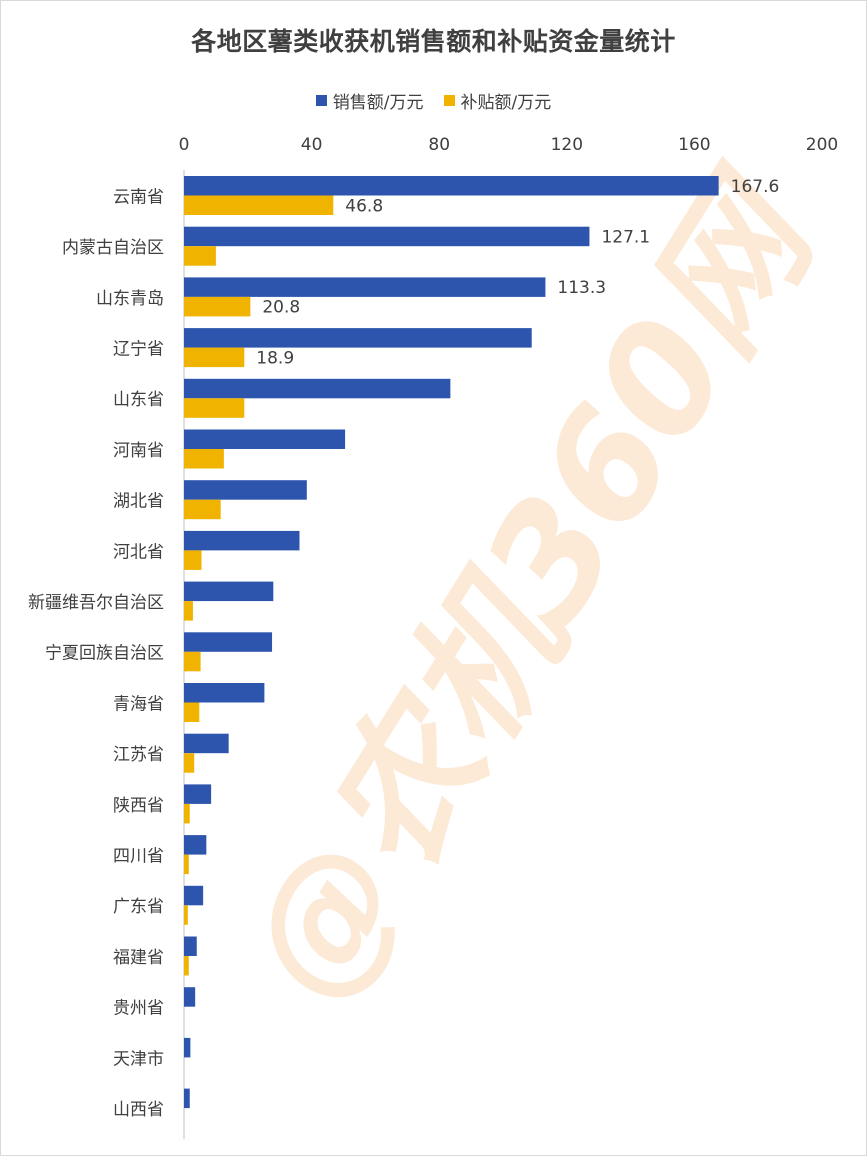 The width and height of the screenshot is (867, 1156). Describe the element at coordinates (625, 237) in the screenshot. I see `data-label-sales: 127.1` at that location.